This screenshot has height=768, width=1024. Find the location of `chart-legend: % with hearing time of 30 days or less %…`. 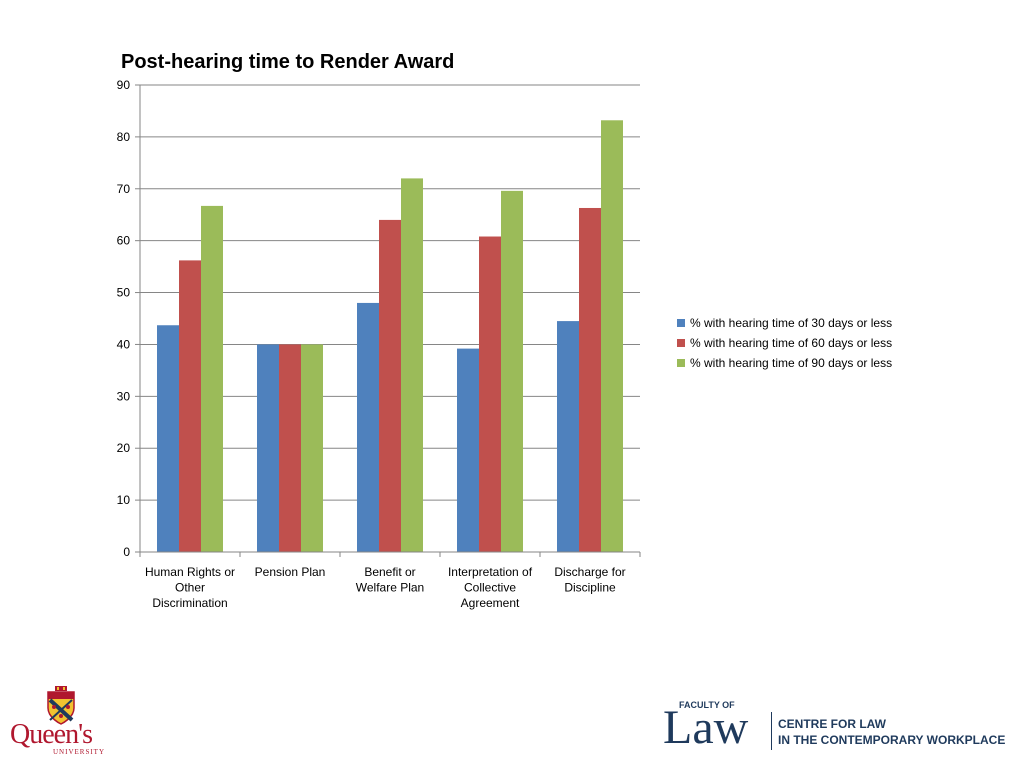

chart-legend: % with hearing time of 30 days or less %… is located at coordinates (784, 343).